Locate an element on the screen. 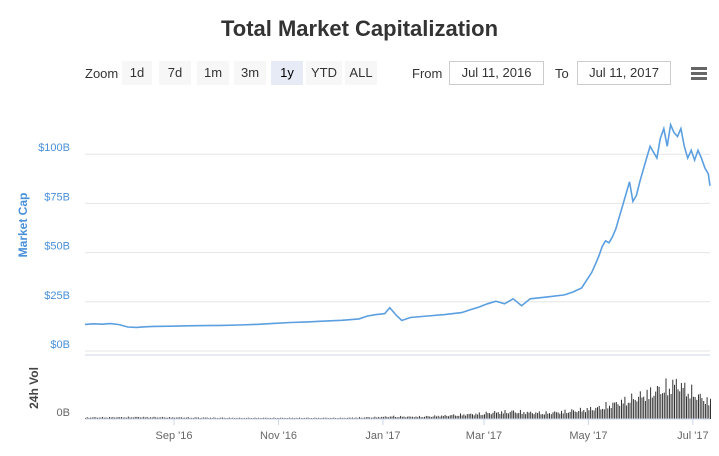 This screenshot has height=456, width=719. from-label: From is located at coordinates (427, 73).